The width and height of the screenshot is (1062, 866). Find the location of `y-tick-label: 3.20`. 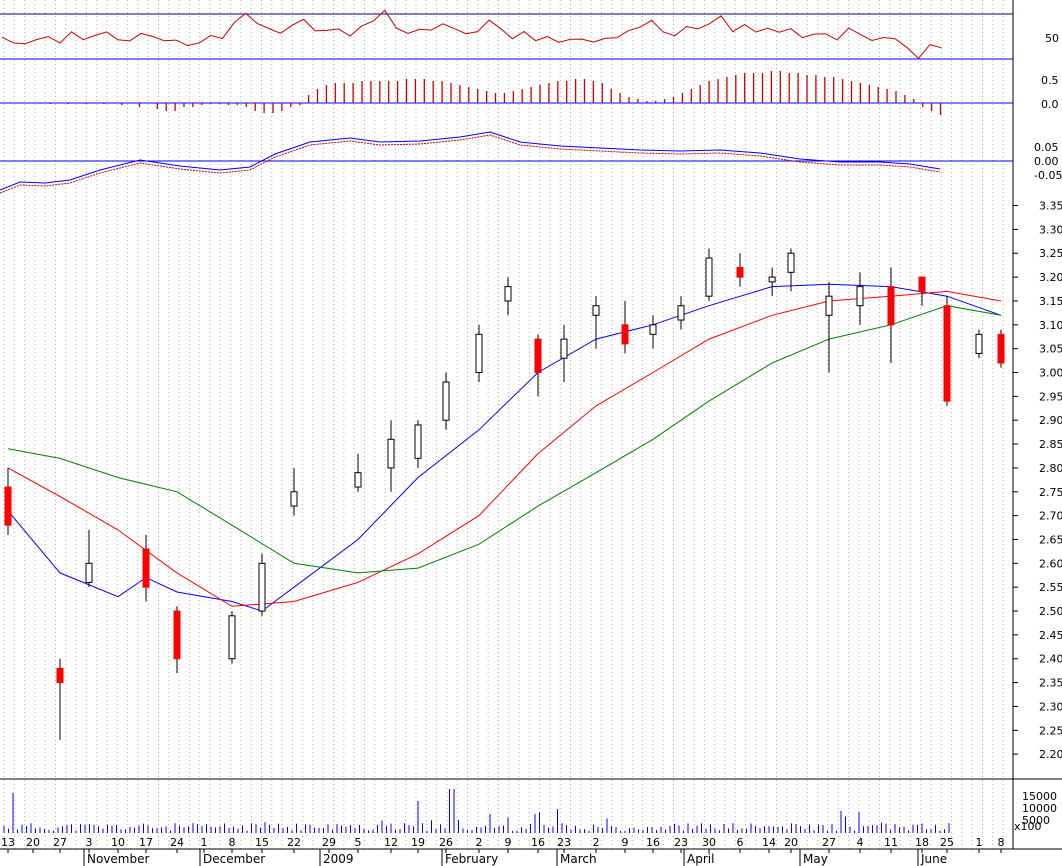

y-tick-label: 3.20 is located at coordinates (1050, 277).